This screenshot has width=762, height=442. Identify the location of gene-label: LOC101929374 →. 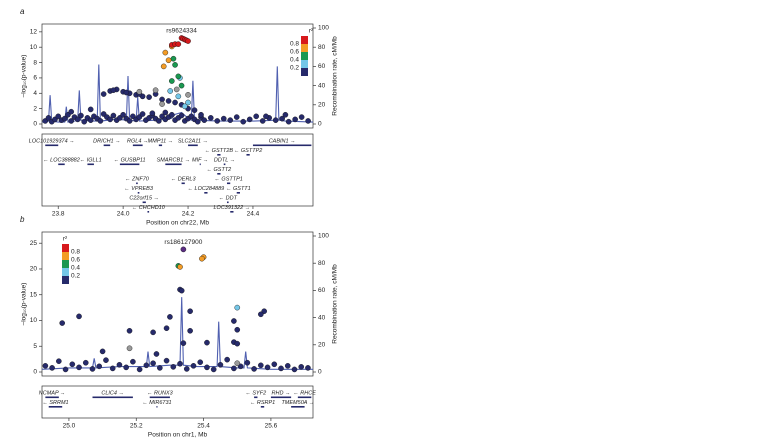
(52, 141).